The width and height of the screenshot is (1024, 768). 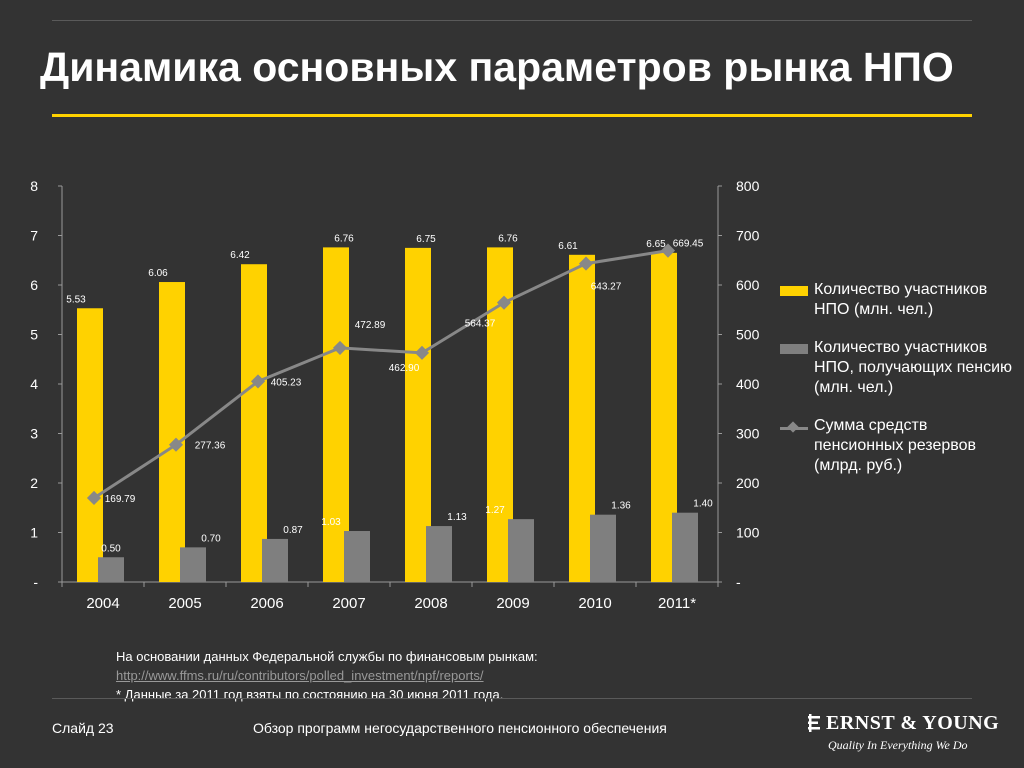 What do you see at coordinates (814, 723) in the screenshot?
I see `logo-bars-icon` at bounding box center [814, 723].